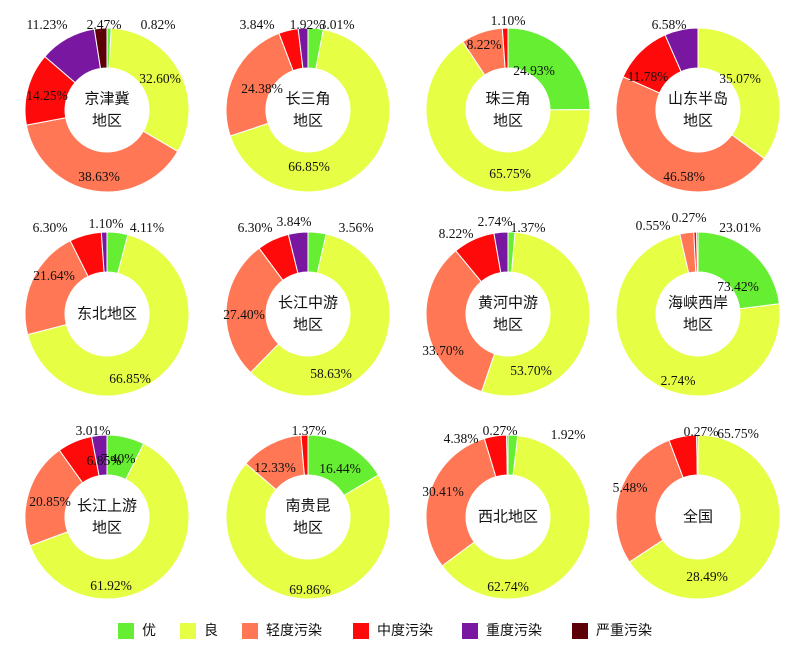 This screenshot has width=806, height=662. I want to click on donut-center-title: 西北地区, so click(508, 517).